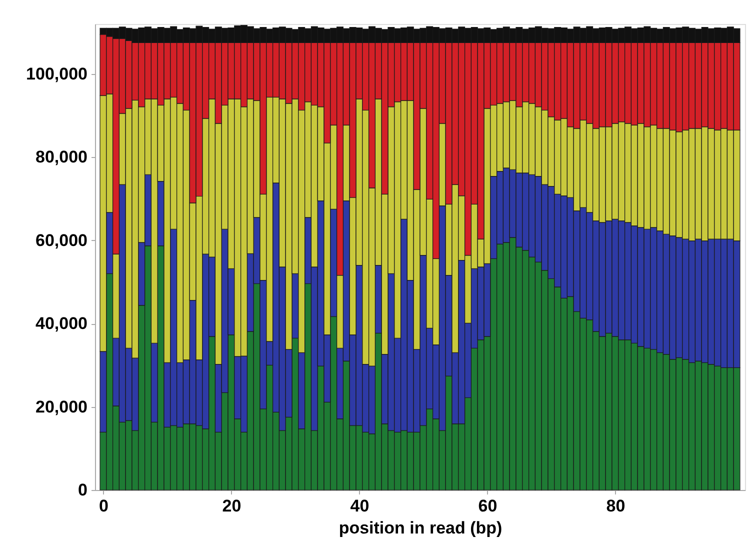 This screenshot has height=548, width=747. I want to click on y-tick-label: 0, so click(83, 490).